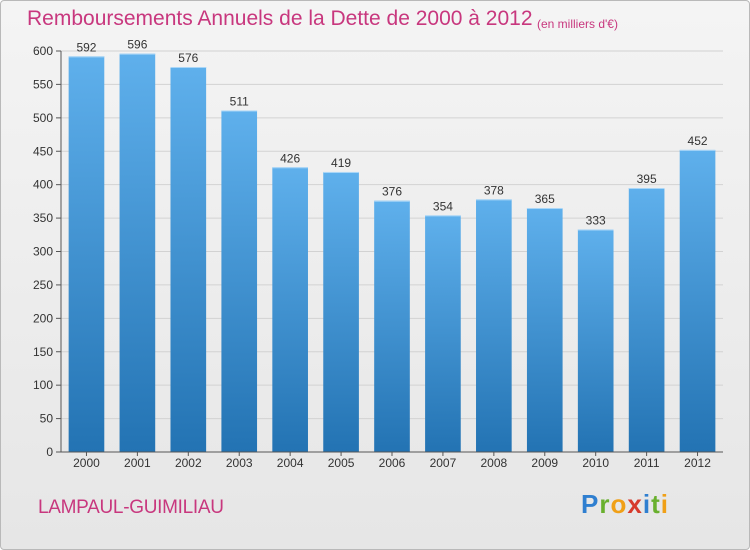  What do you see at coordinates (131, 507) in the screenshot?
I see `commune-name: LAMPAUL-GUIMILIAU` at bounding box center [131, 507].